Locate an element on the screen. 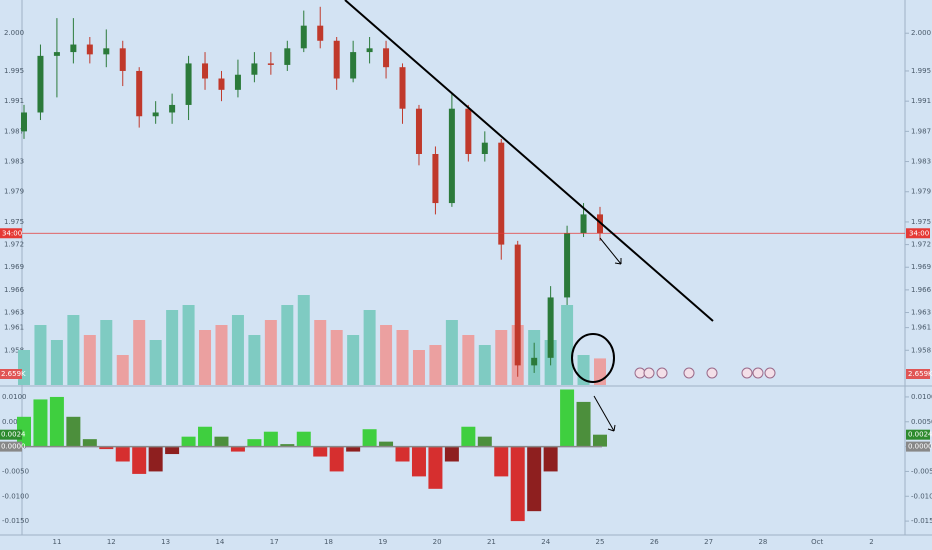 This screenshot has height=550, width=932. osc-label: 0.0024 is located at coordinates (920, 435).